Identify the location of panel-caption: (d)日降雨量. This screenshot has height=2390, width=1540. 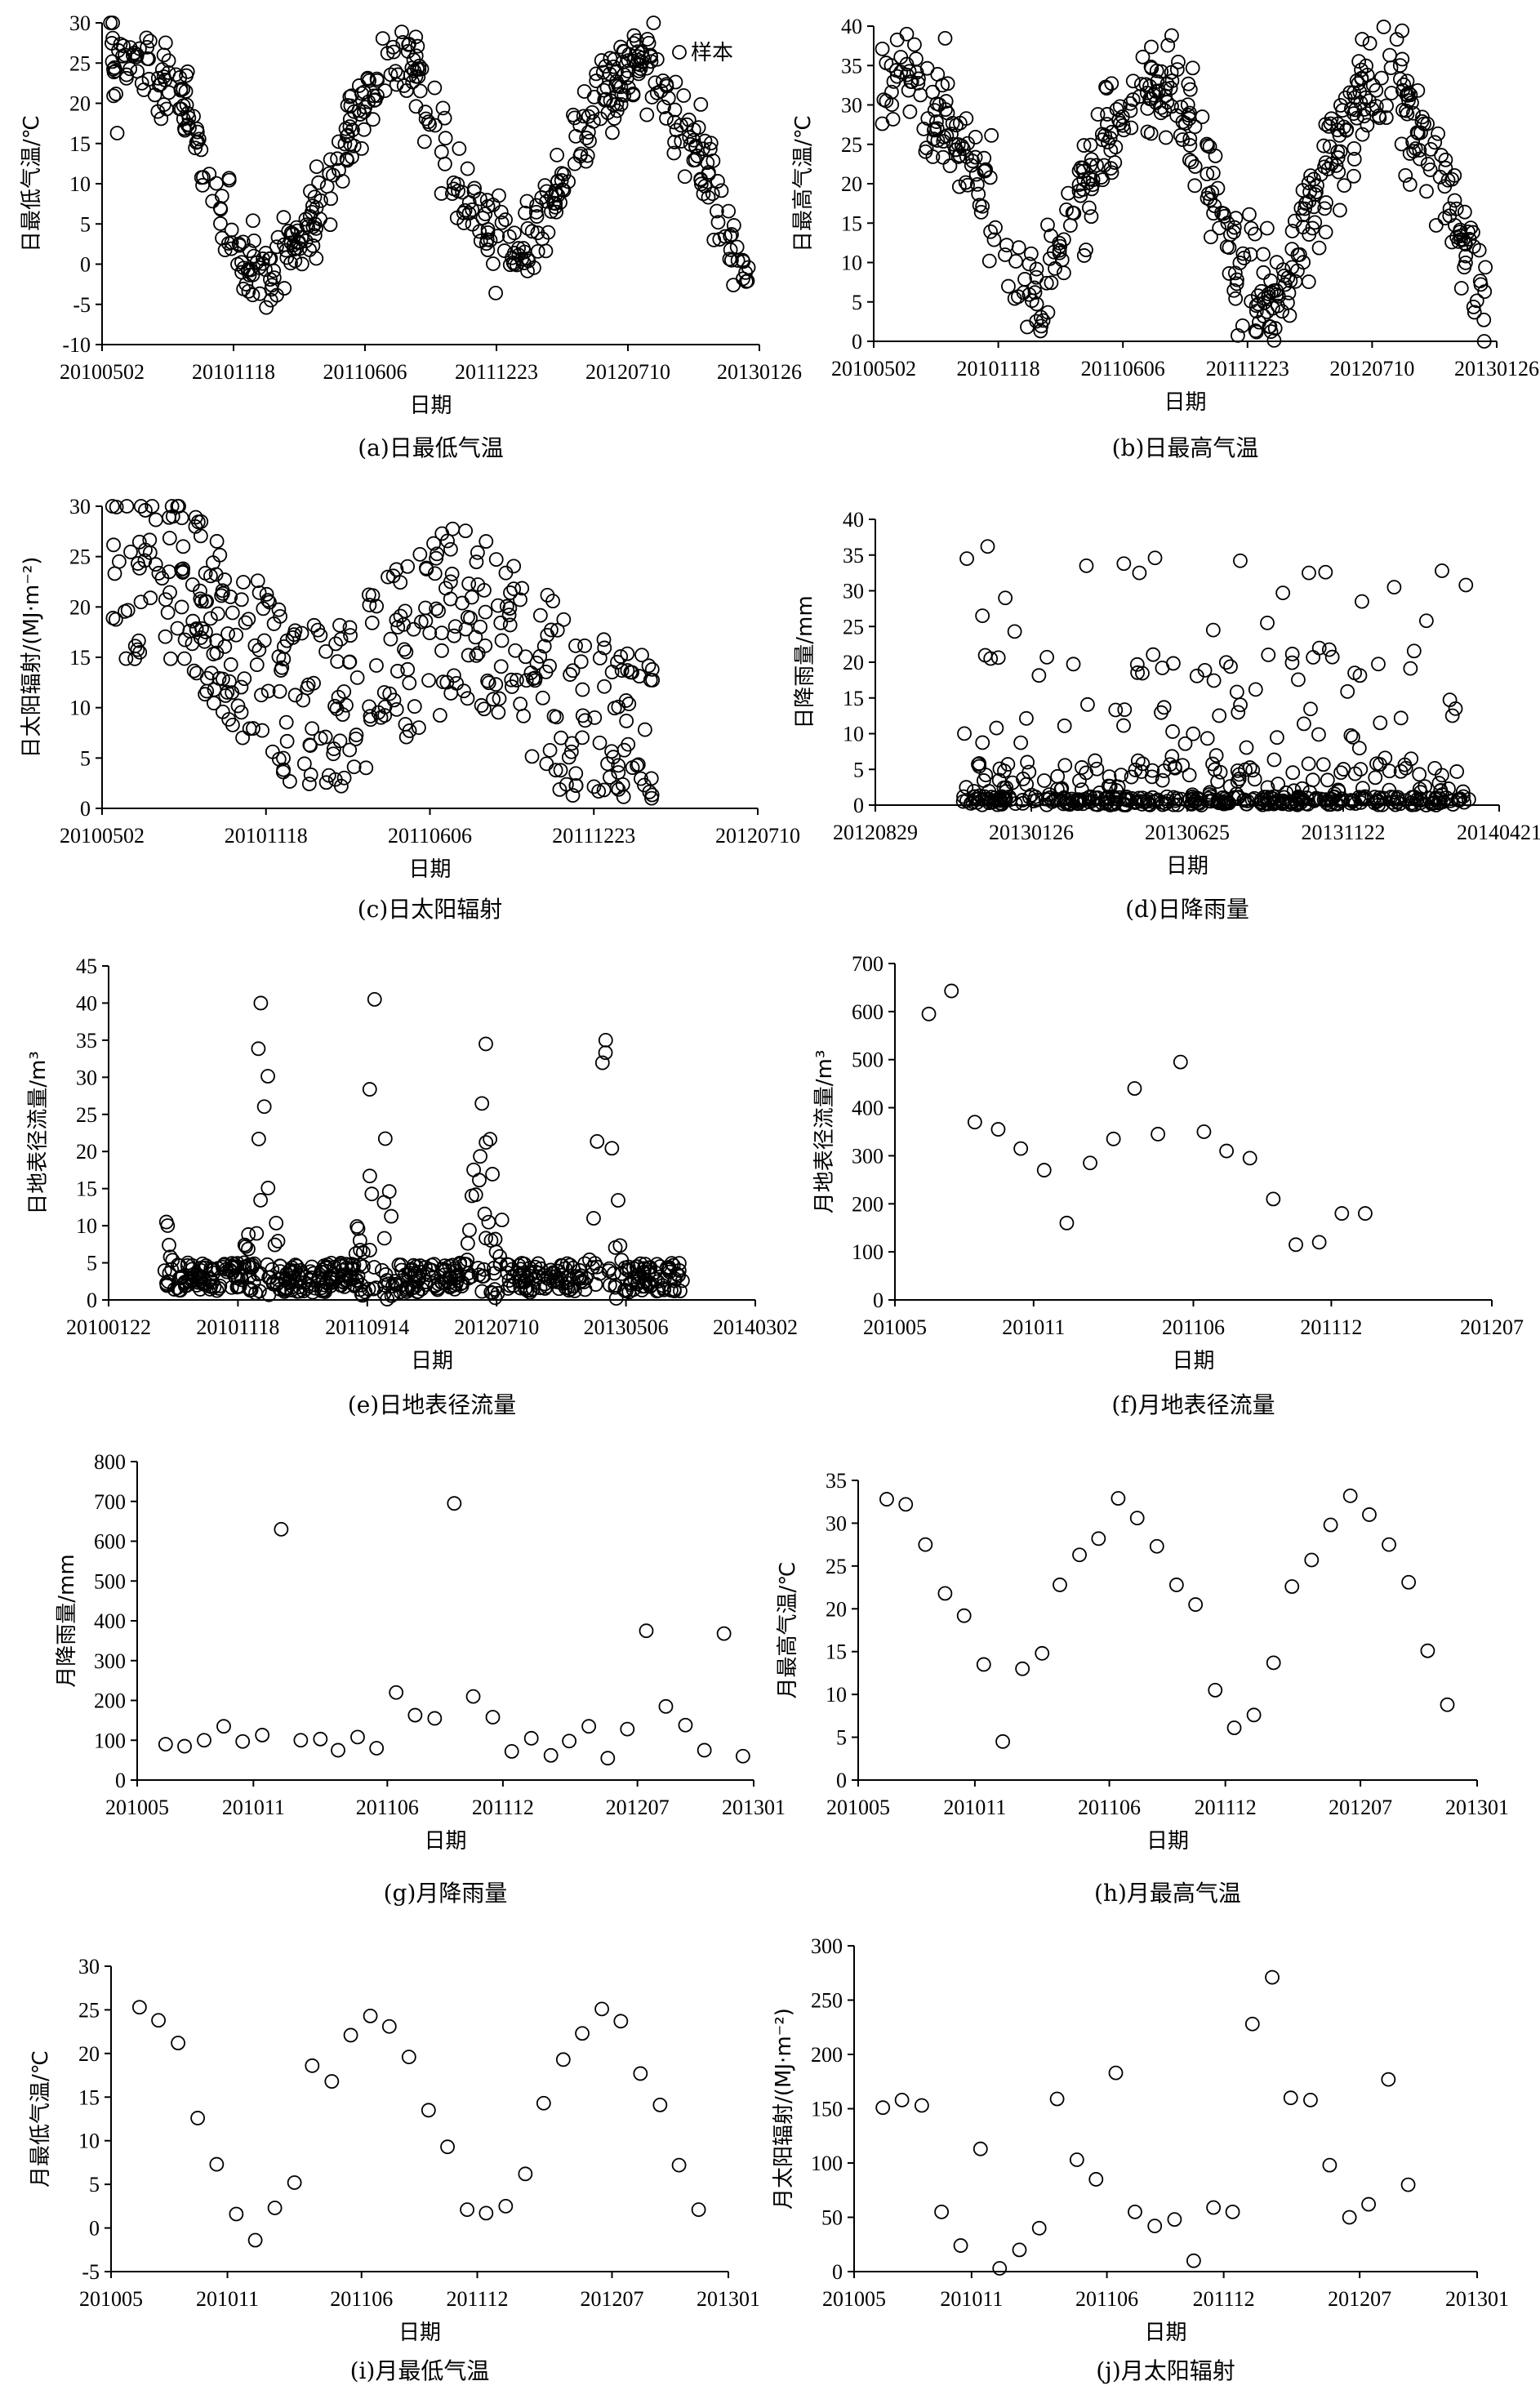
(1187, 909).